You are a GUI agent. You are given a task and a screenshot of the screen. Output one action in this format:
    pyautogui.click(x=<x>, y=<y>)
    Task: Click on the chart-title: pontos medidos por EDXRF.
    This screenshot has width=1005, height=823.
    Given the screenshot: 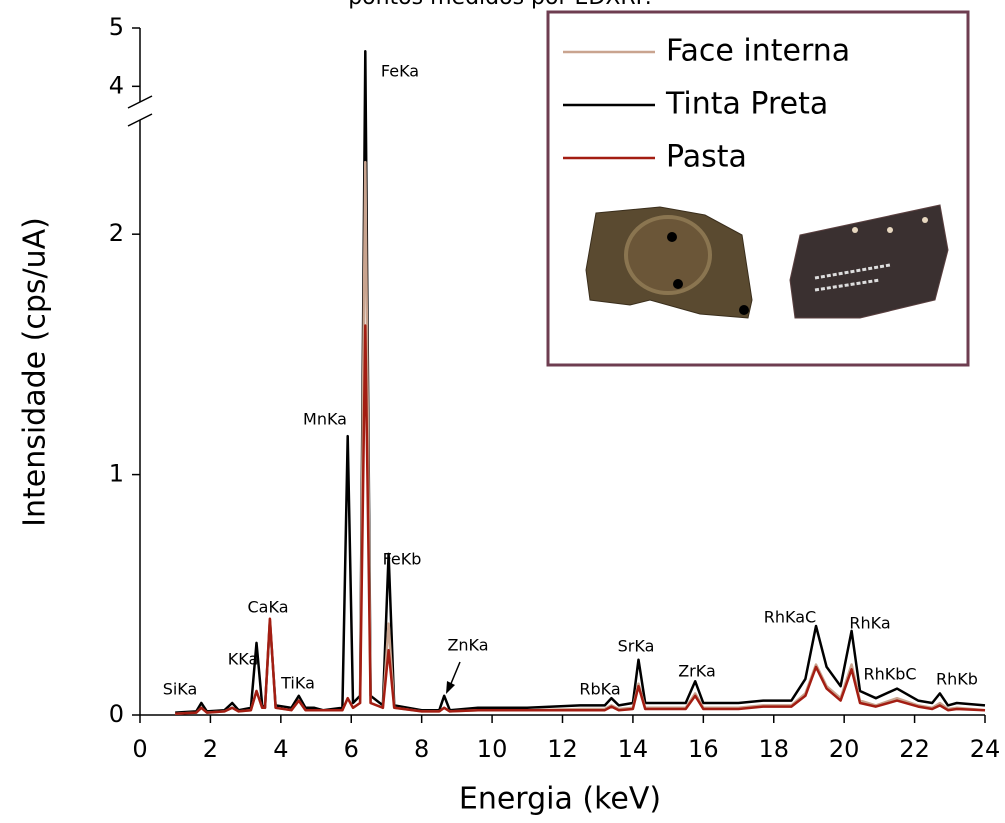 What is the action you would take?
    pyautogui.click(x=500, y=5)
    